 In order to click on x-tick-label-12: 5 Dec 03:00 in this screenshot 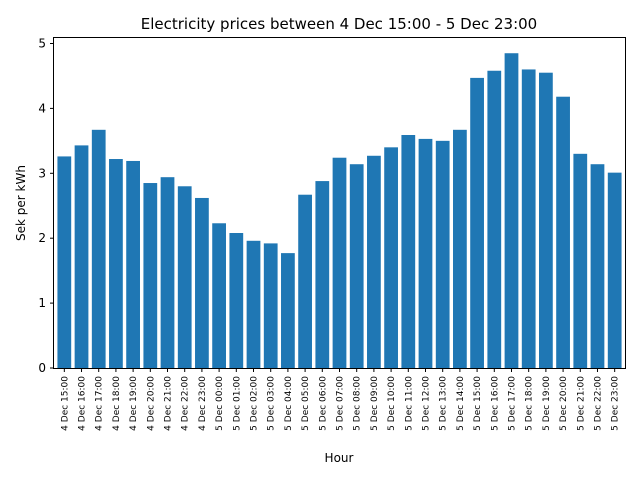, I will do `click(272, 403)`.